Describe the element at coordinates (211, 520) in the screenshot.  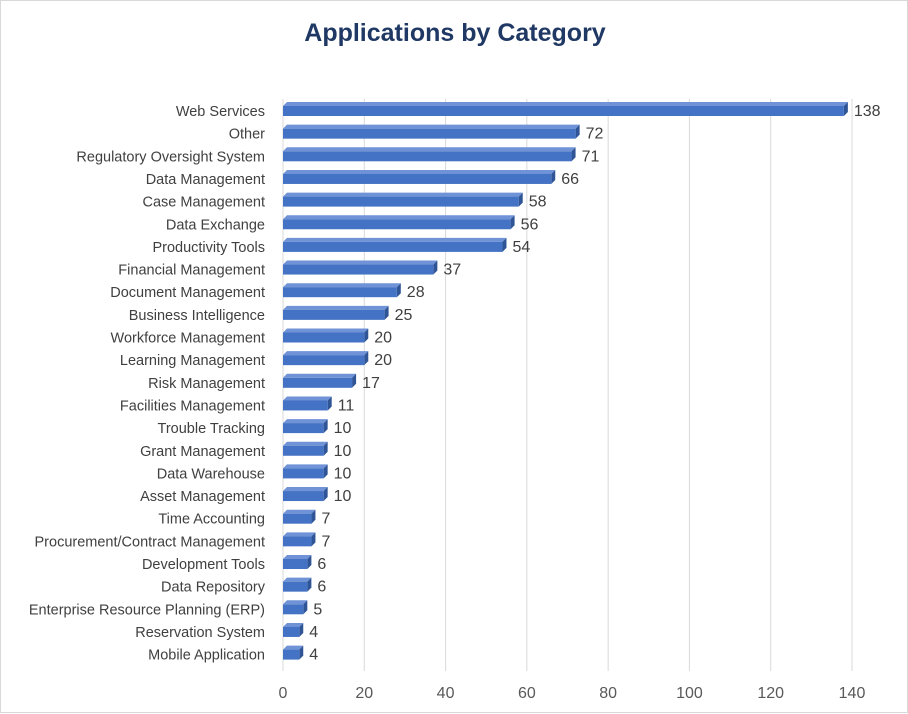
I see `category-label-time-accounting: Time Accounting` at that location.